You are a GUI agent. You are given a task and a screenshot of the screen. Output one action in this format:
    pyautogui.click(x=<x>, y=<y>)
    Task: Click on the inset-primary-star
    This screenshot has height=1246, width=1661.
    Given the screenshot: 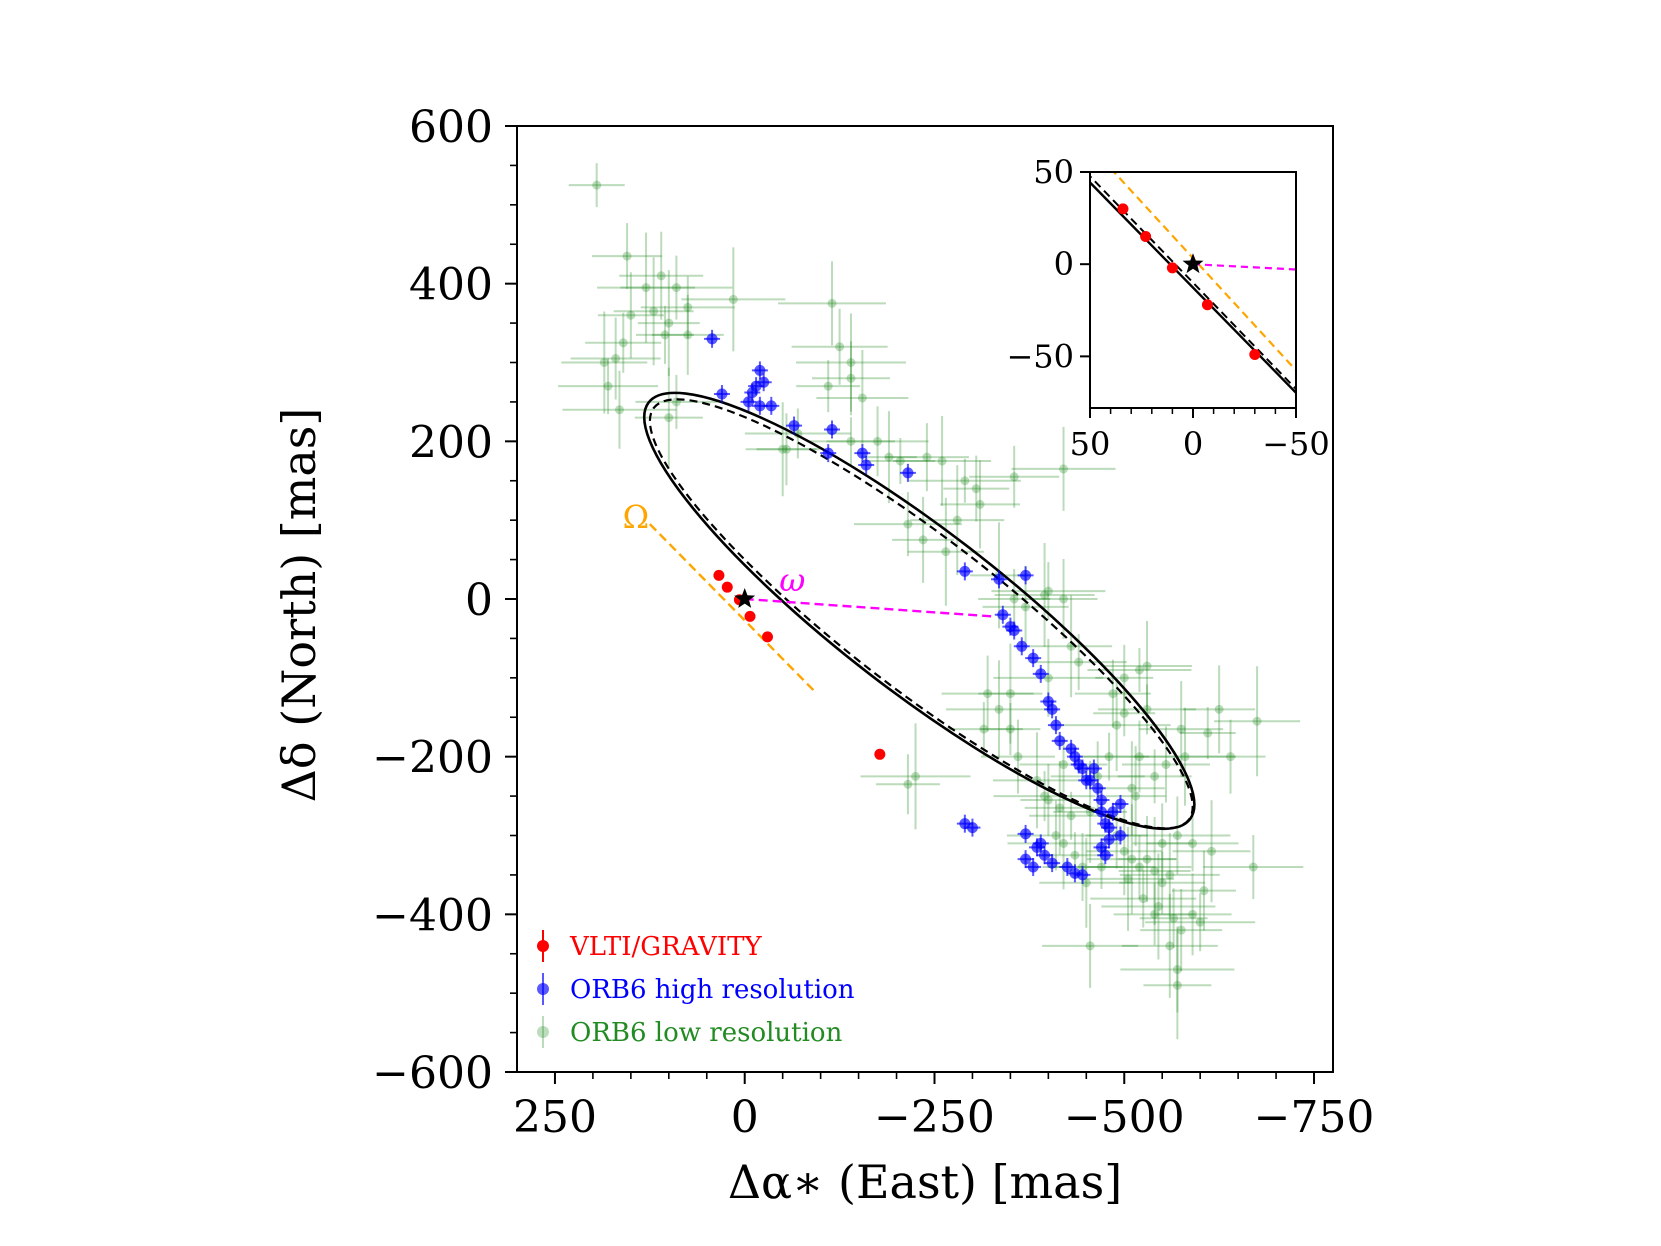 What is the action you would take?
    pyautogui.click(x=1193, y=263)
    